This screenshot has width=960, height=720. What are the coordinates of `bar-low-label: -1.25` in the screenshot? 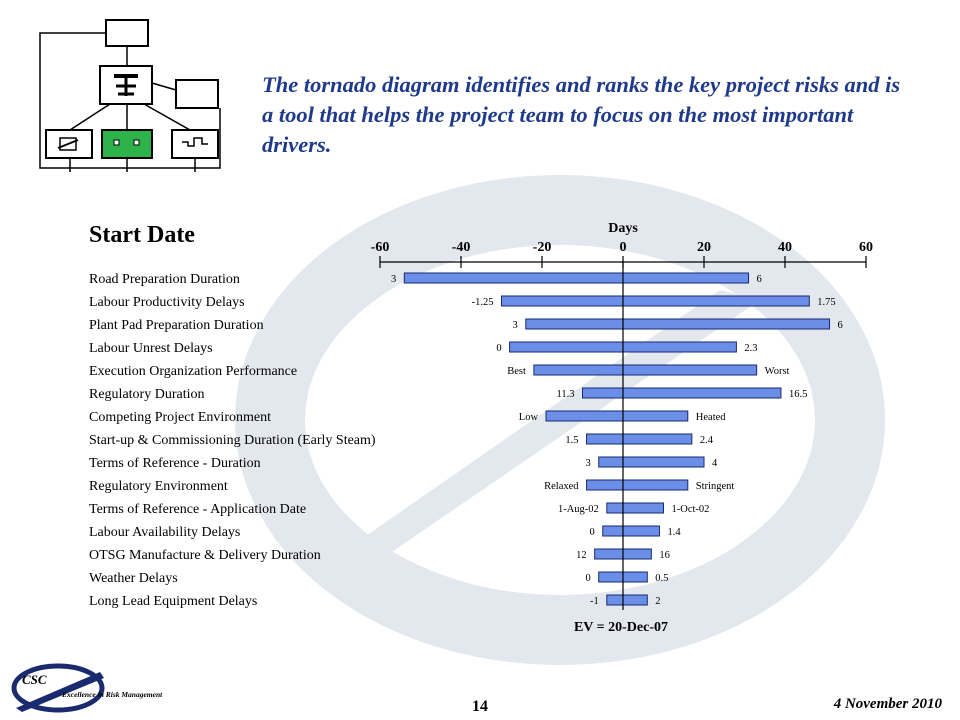 It's located at (483, 302).